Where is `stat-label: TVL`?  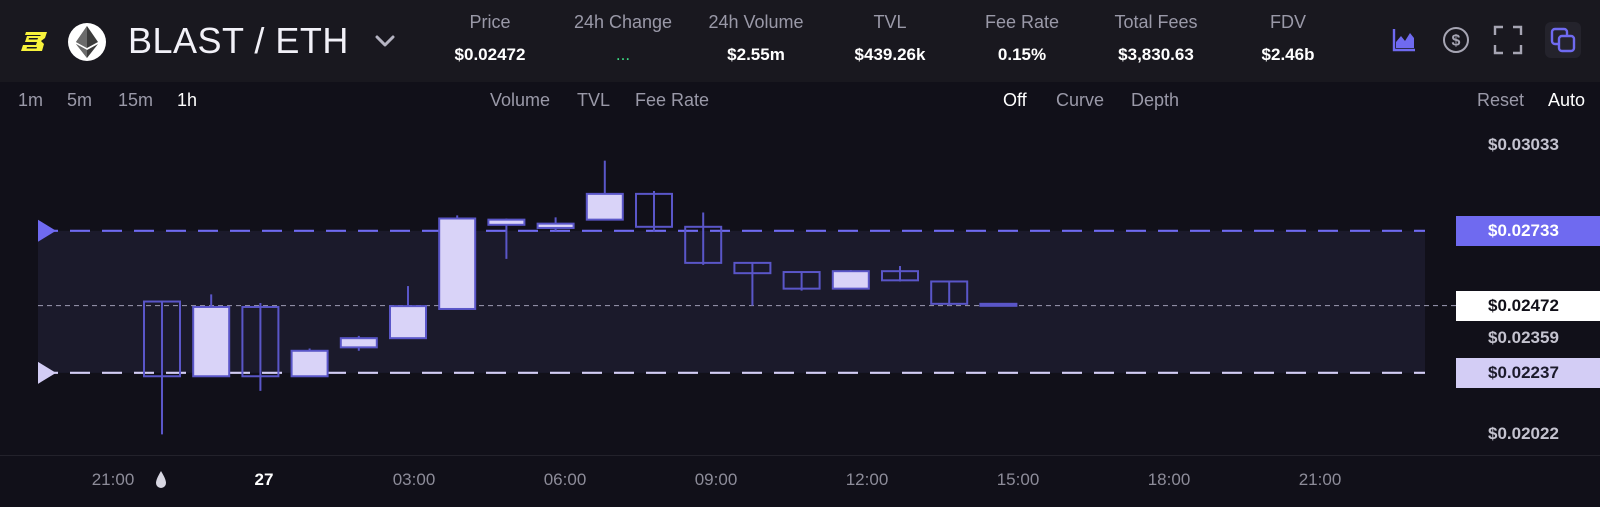
stat-label: TVL is located at coordinates (890, 22).